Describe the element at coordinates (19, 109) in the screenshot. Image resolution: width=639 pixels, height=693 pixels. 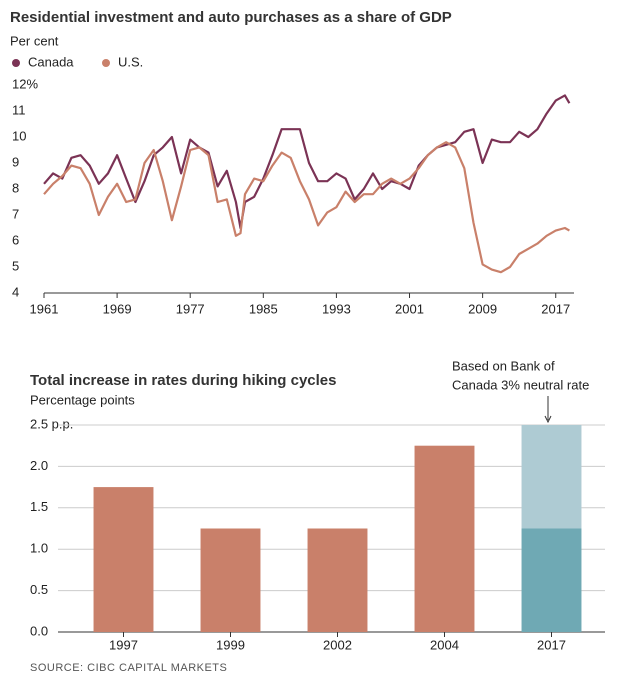
I see `y-tick-label: 11` at that location.